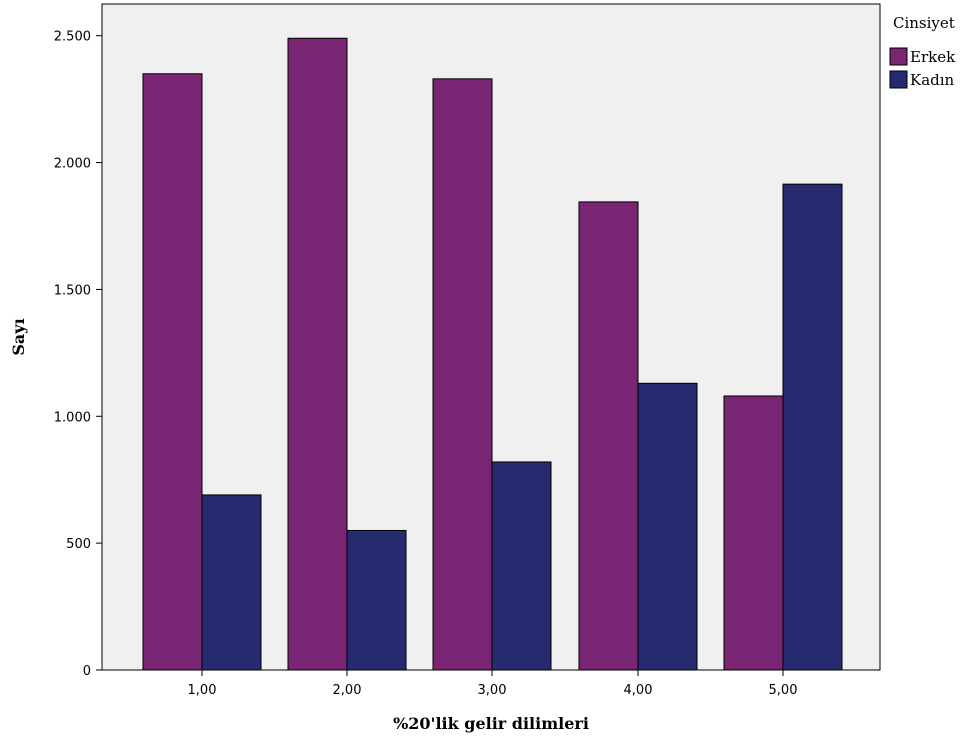 The image size is (979, 740). Describe the element at coordinates (87, 671) in the screenshot. I see `y-tick-label: 0` at that location.